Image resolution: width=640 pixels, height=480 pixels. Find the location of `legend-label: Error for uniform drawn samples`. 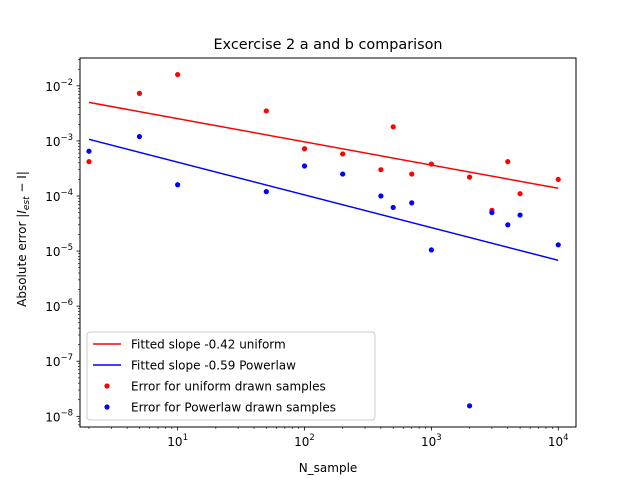

legend-label: Error for uniform drawn samples is located at coordinates (228, 387).